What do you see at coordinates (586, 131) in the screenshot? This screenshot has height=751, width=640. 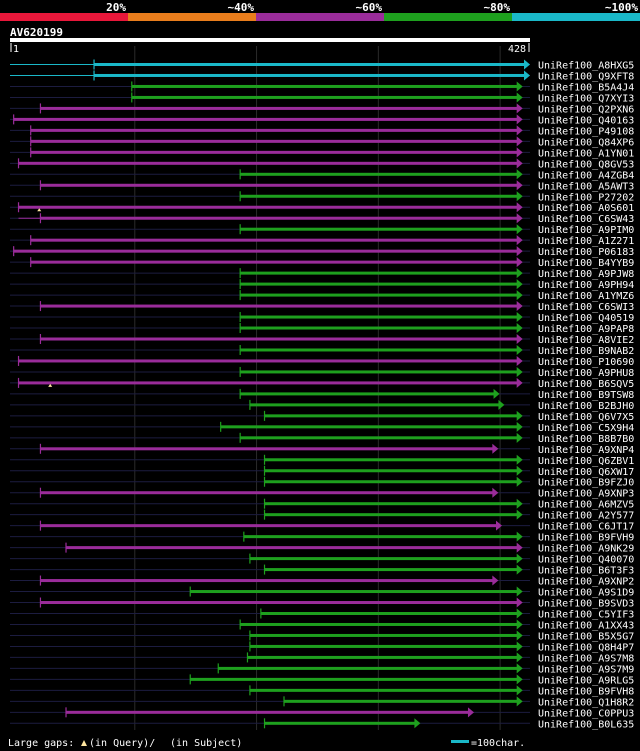 I see `hit-label: UniRef100_P49108` at bounding box center [586, 131].